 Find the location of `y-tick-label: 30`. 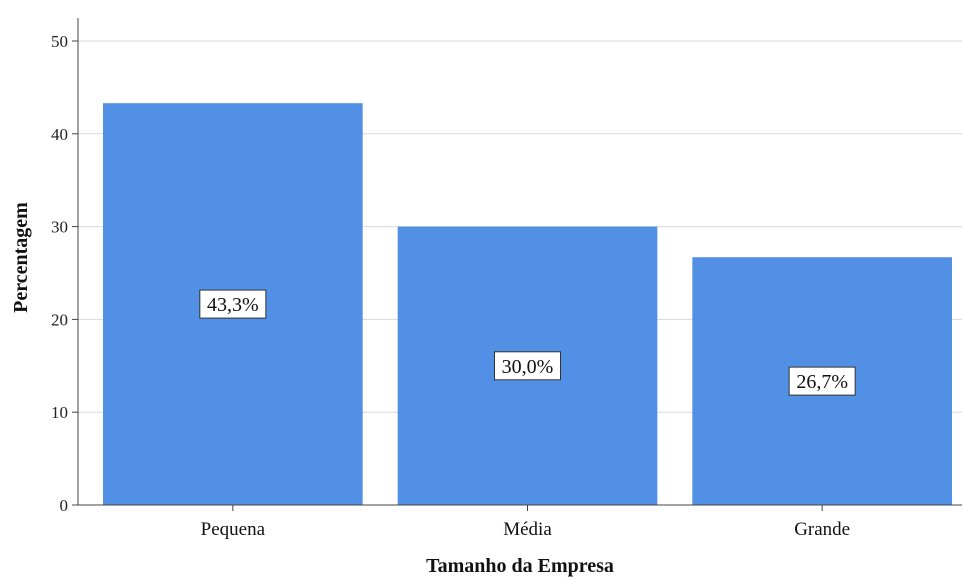

y-tick-label: 30 is located at coordinates (59, 227).